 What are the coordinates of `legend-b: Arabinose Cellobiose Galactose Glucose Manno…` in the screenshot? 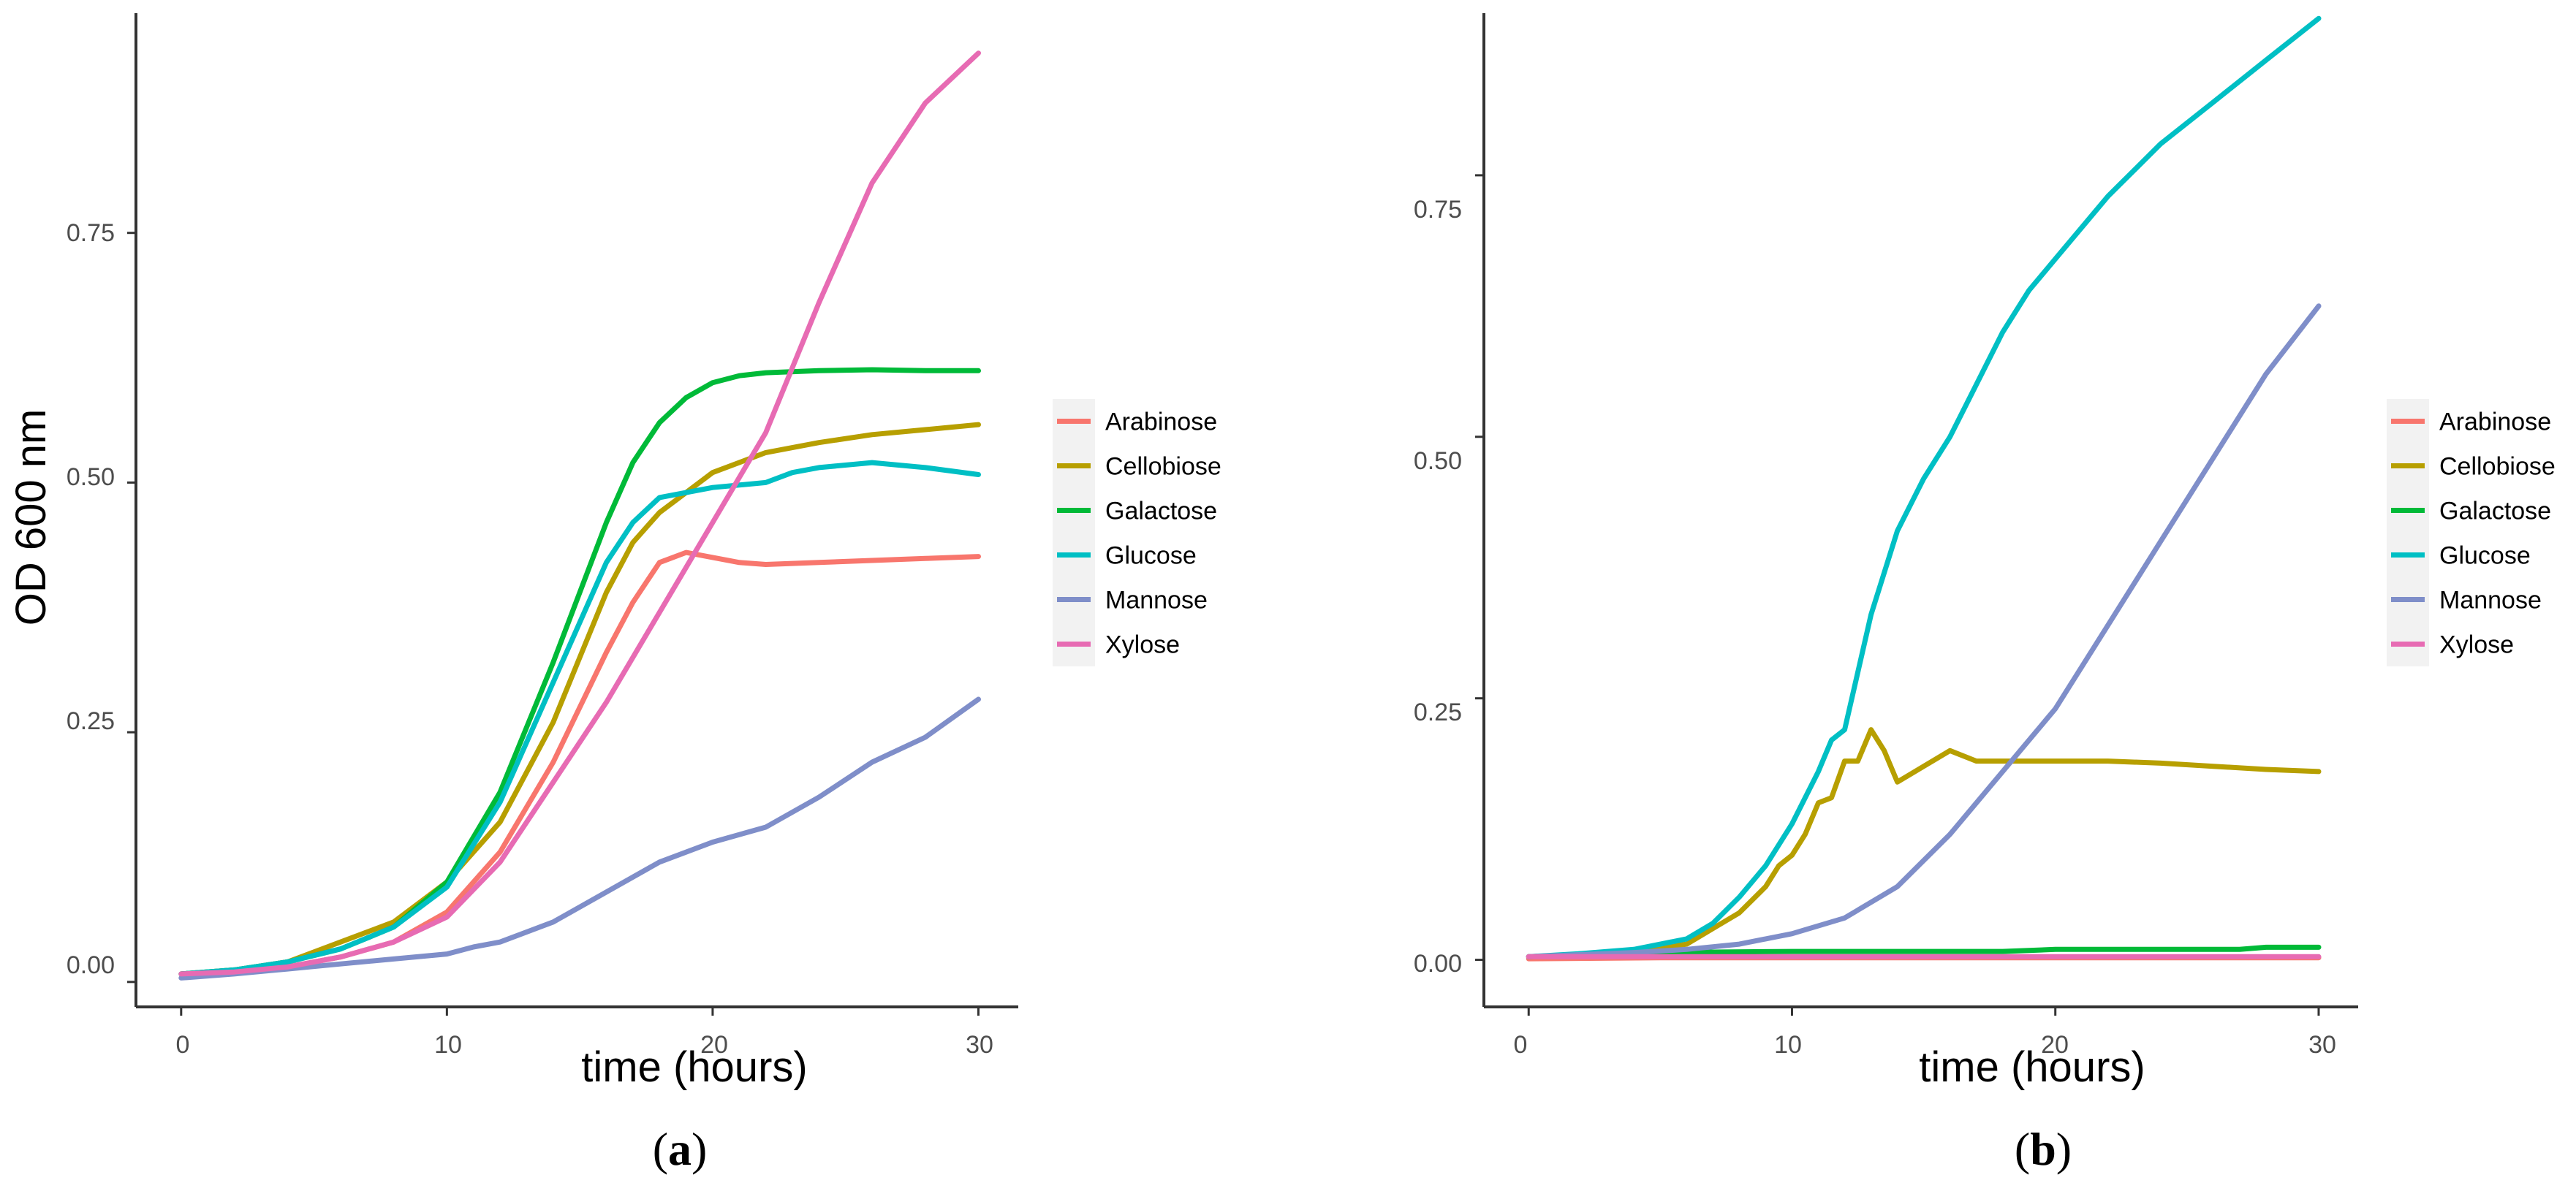 It's located at (2471, 532).